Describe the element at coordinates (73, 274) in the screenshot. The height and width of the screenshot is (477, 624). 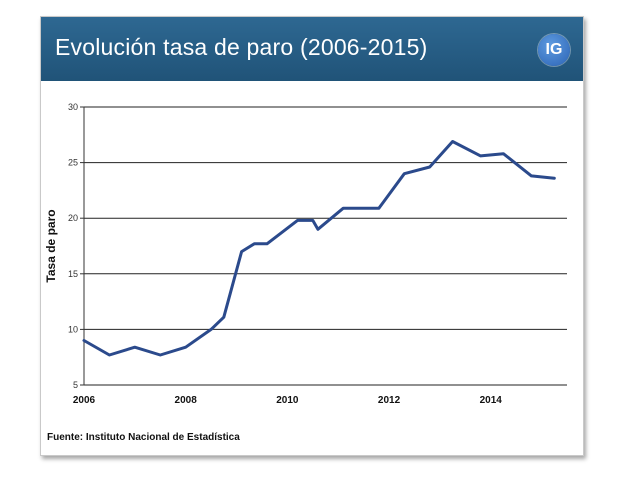
I see `y-tick-label: 15` at that location.